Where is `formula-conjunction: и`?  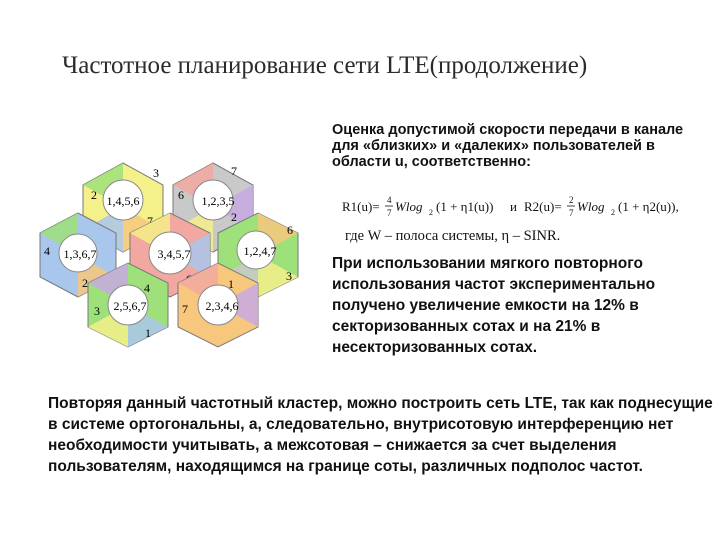
formula-conjunction: и is located at coordinates (513, 206).